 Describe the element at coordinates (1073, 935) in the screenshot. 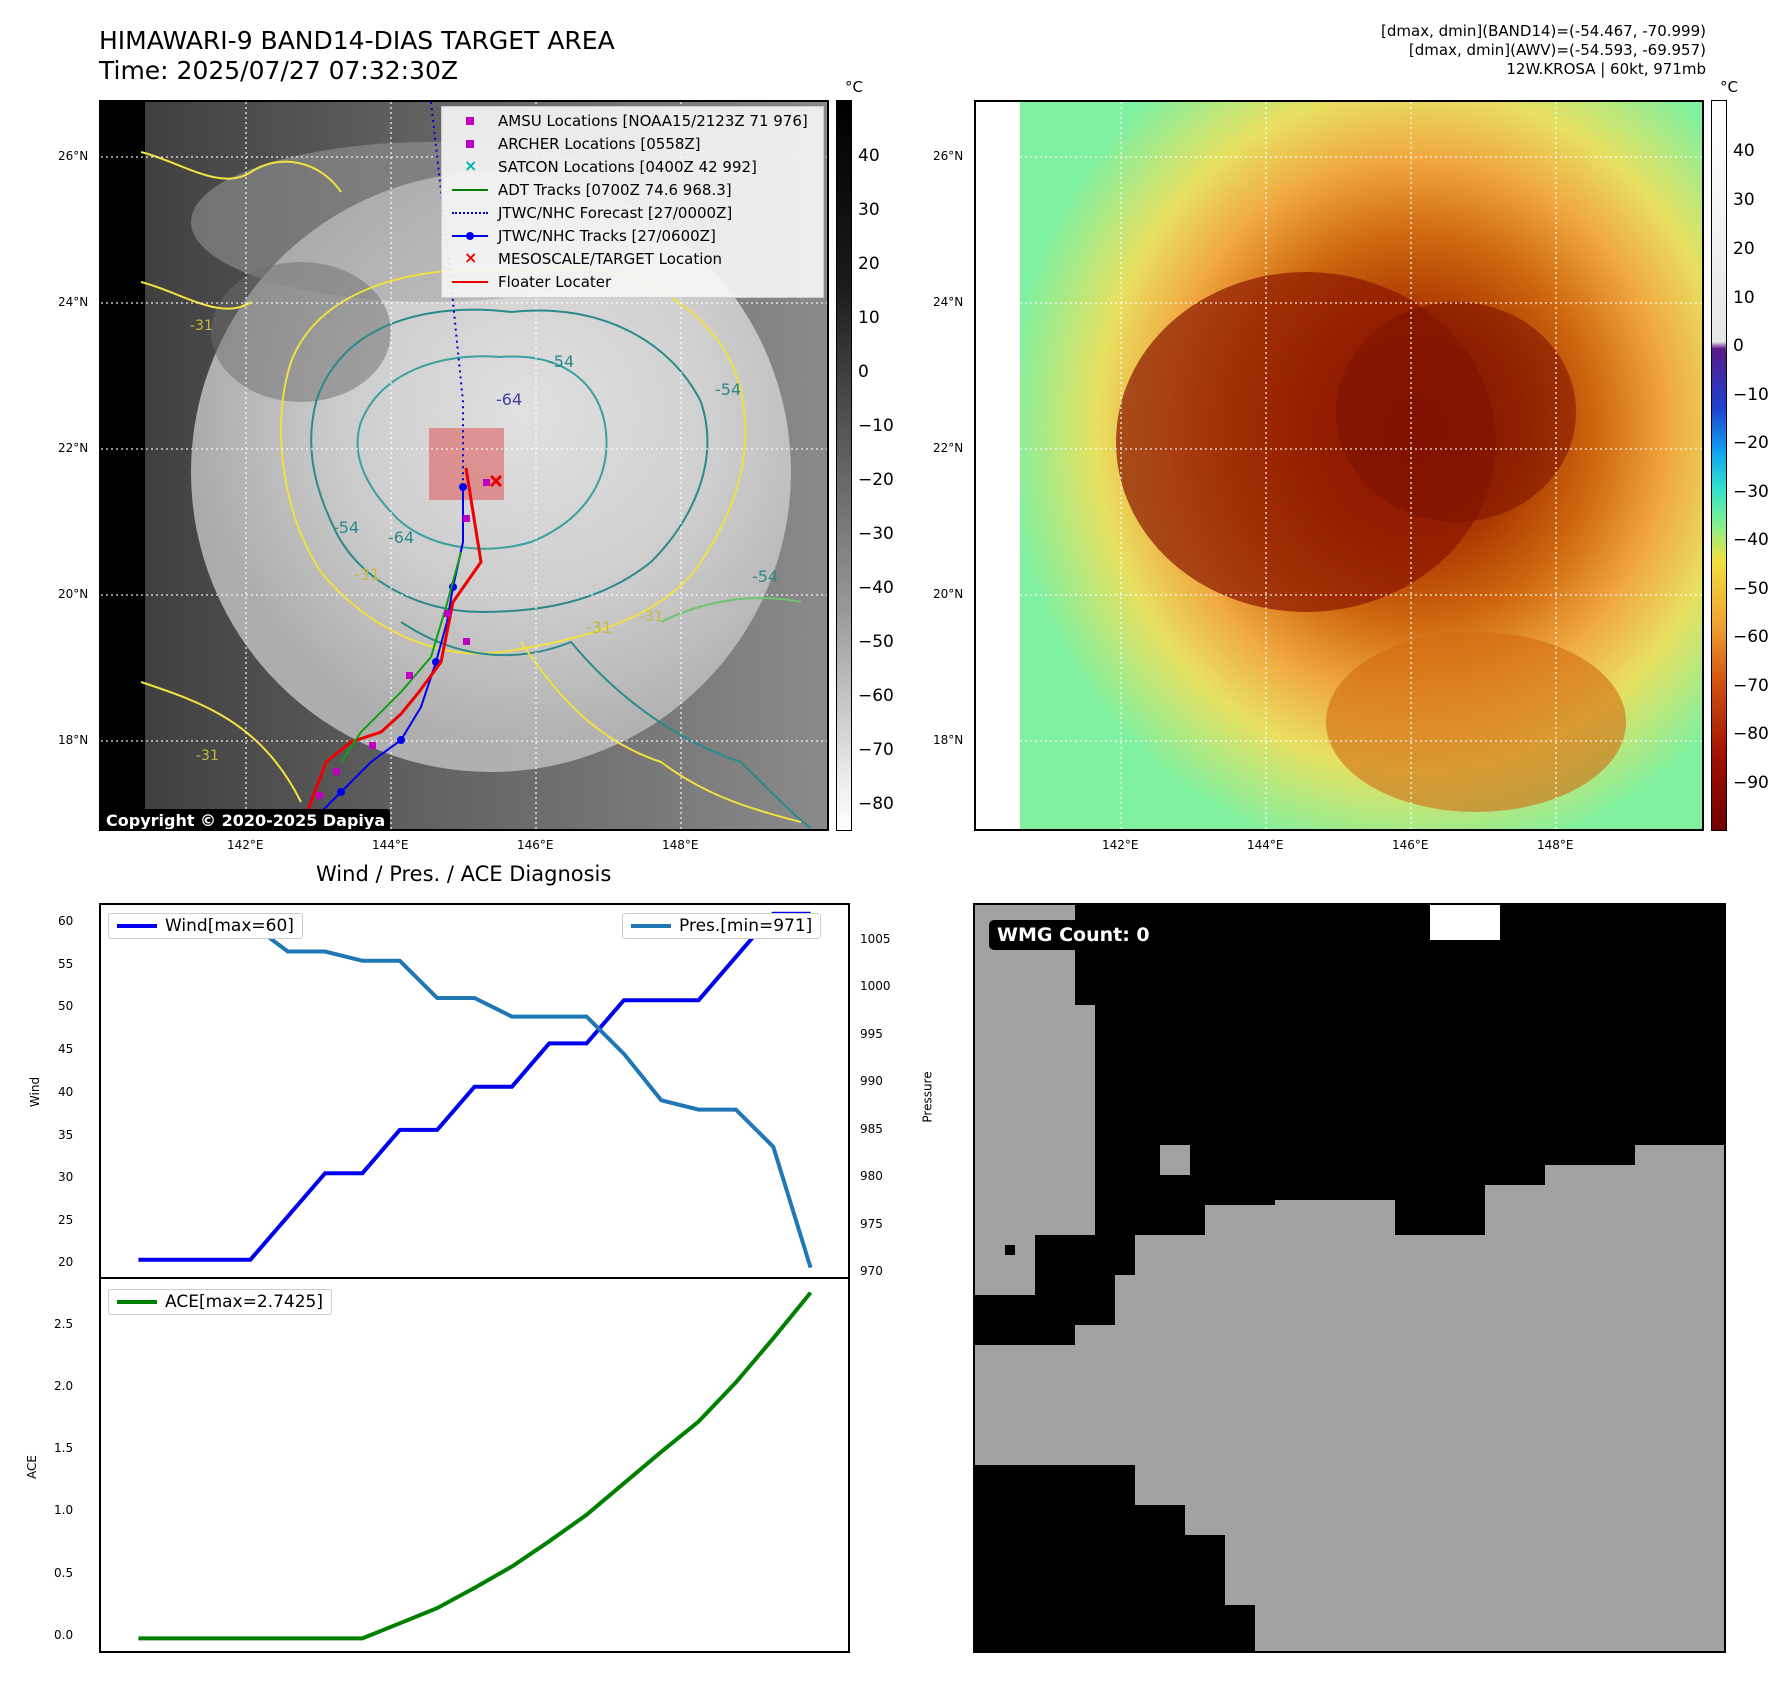

I see `wmg-count-badge: WMG Count: 0` at that location.